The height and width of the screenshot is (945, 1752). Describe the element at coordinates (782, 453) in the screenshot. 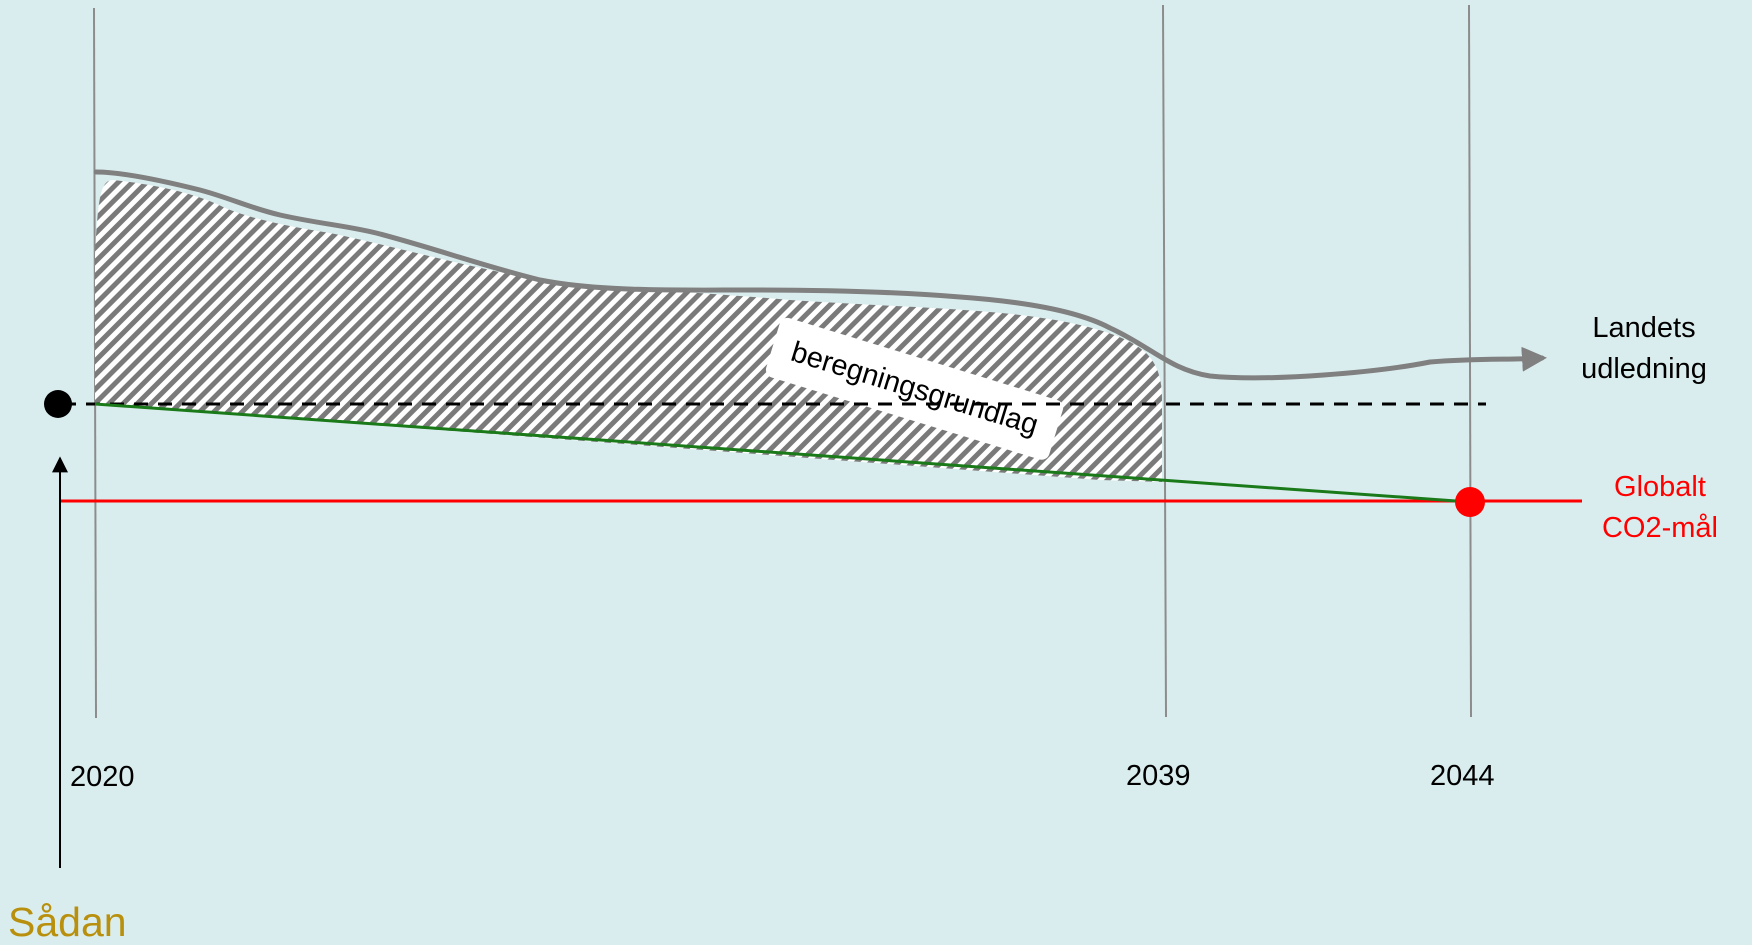

I see `reduction-path` at that location.